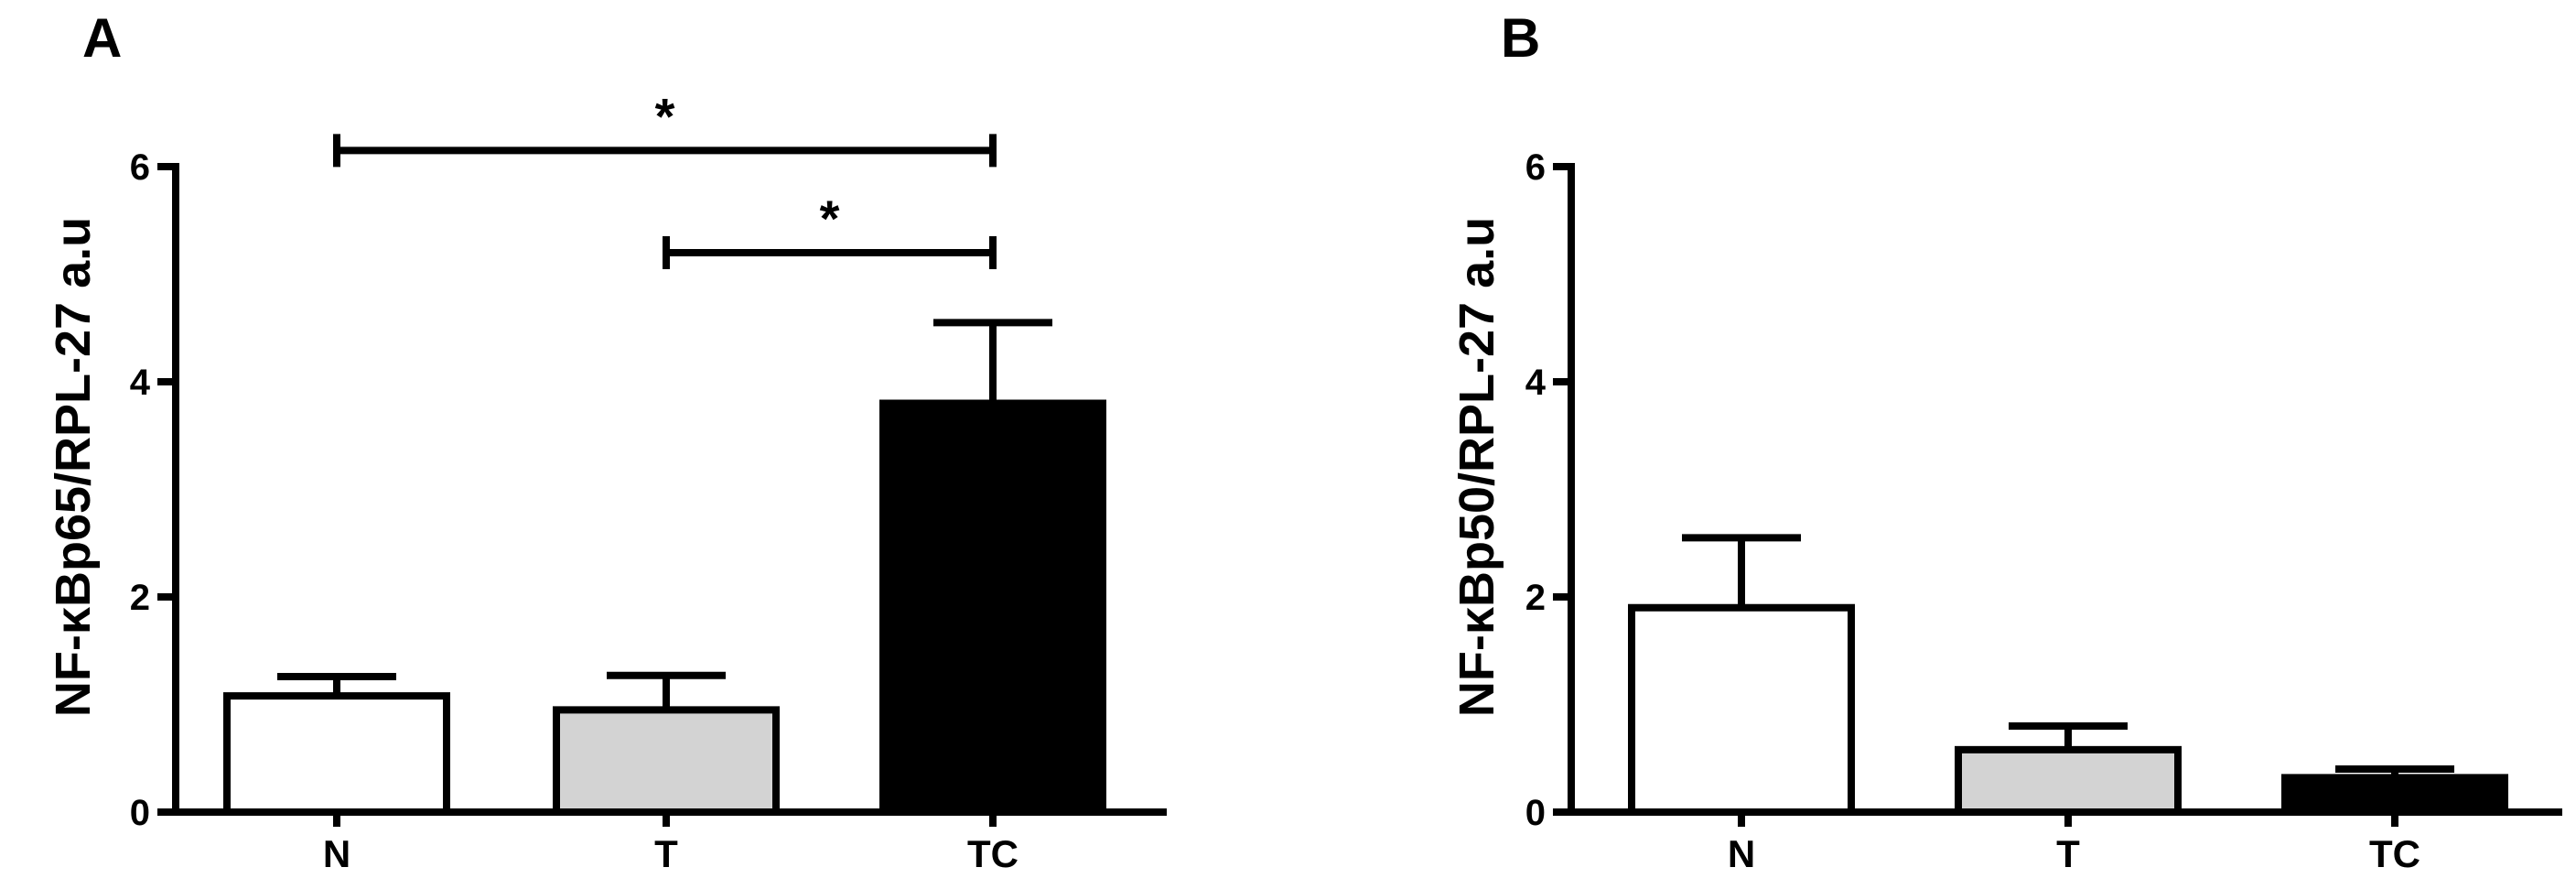 This screenshot has width=2576, height=889. Describe the element at coordinates (1477, 467) in the screenshot. I see `y-axis-label: NF-κBp50/RPL-27 a.u` at that location.